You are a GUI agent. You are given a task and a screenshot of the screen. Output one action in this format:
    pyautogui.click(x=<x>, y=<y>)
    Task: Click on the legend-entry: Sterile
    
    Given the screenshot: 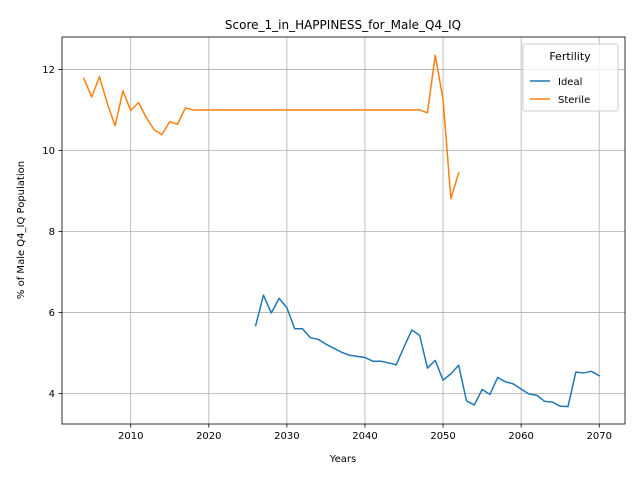 What is the action you would take?
    pyautogui.click(x=574, y=100)
    